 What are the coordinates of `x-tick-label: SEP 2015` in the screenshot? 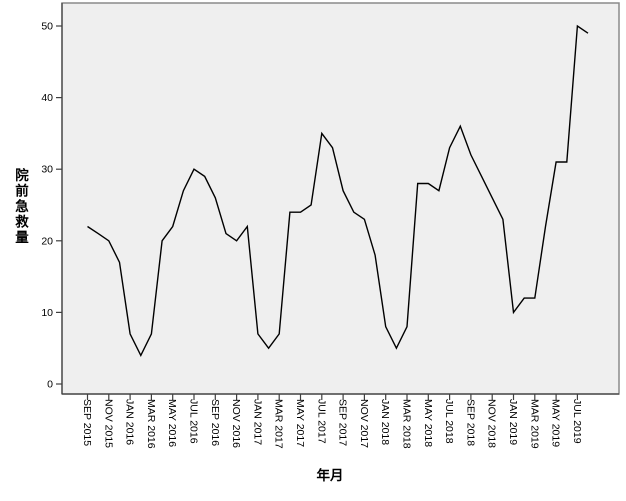 It's located at (87, 422).